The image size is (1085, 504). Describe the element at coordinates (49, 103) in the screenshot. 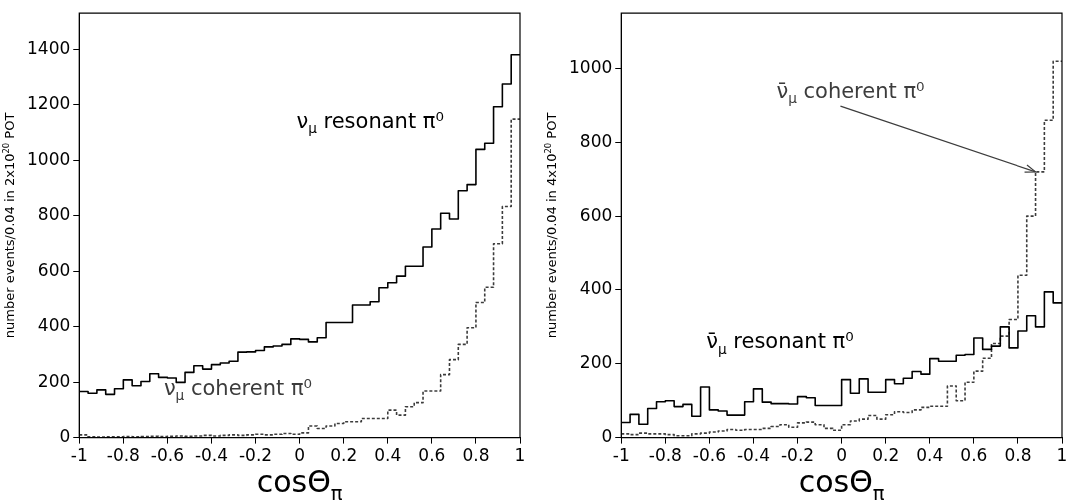

I see `y-tick-label: 1200` at that location.